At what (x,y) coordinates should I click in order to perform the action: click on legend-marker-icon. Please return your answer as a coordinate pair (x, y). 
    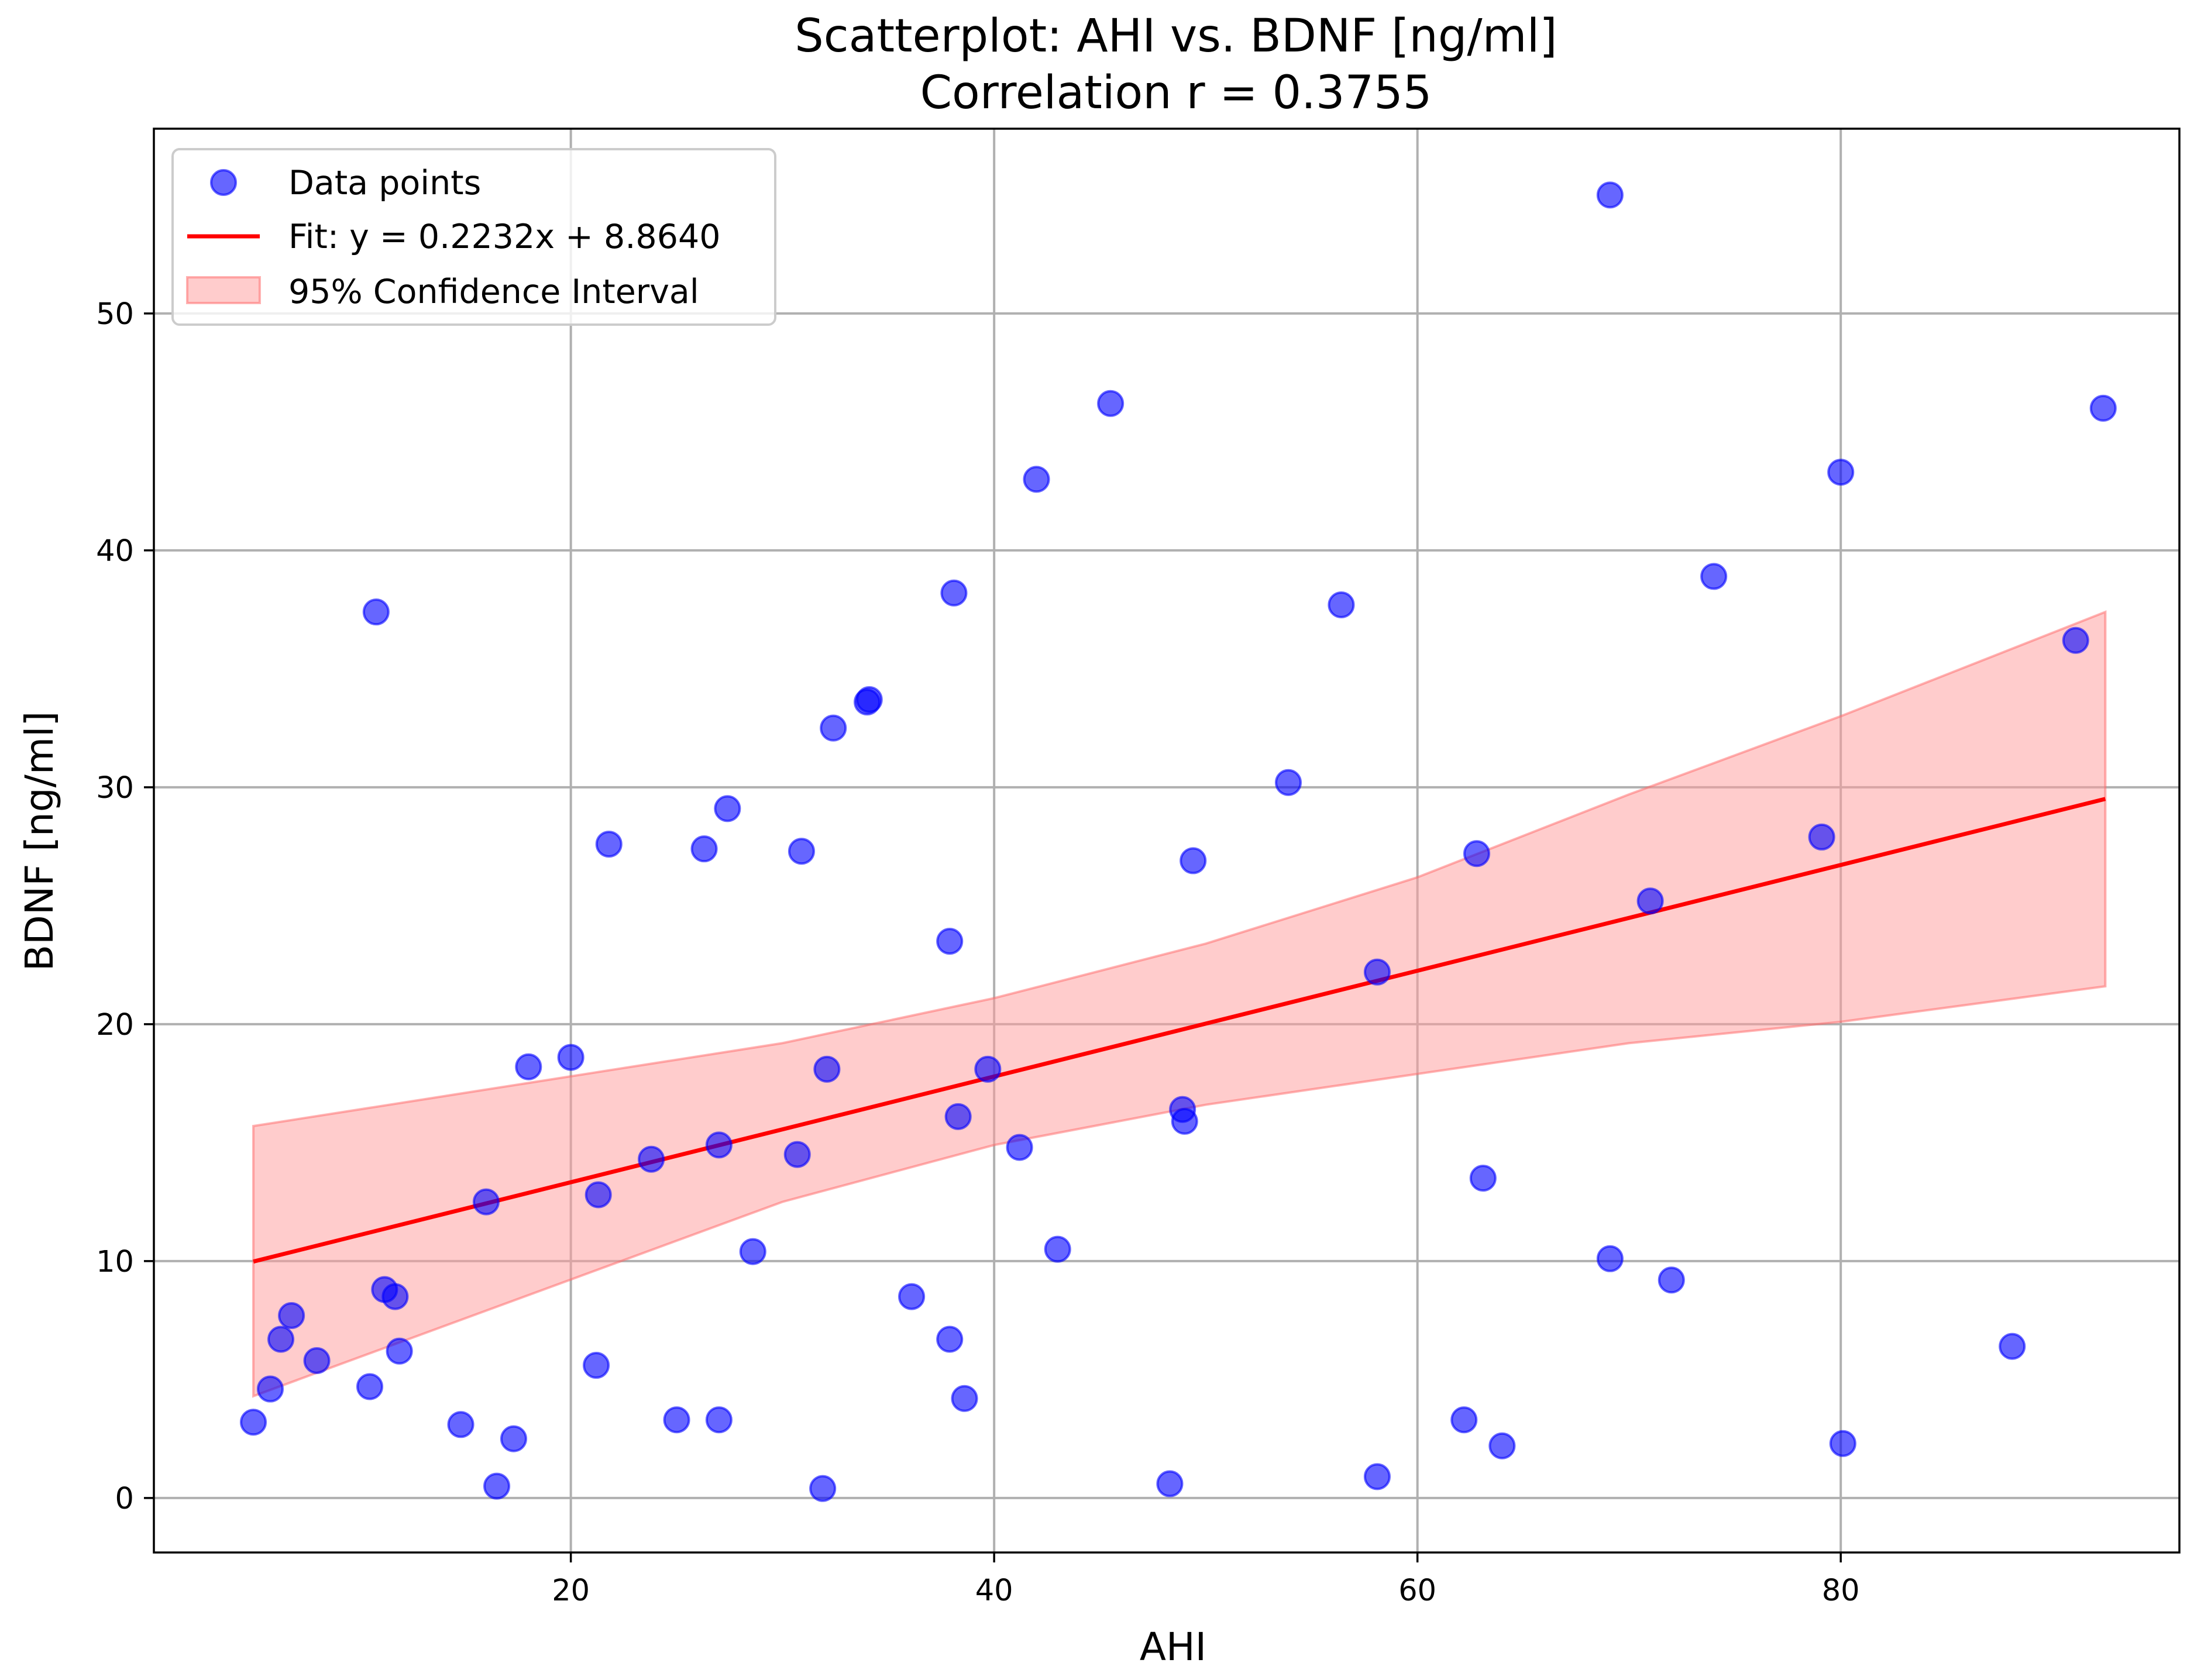
    Looking at the image, I should click on (224, 183).